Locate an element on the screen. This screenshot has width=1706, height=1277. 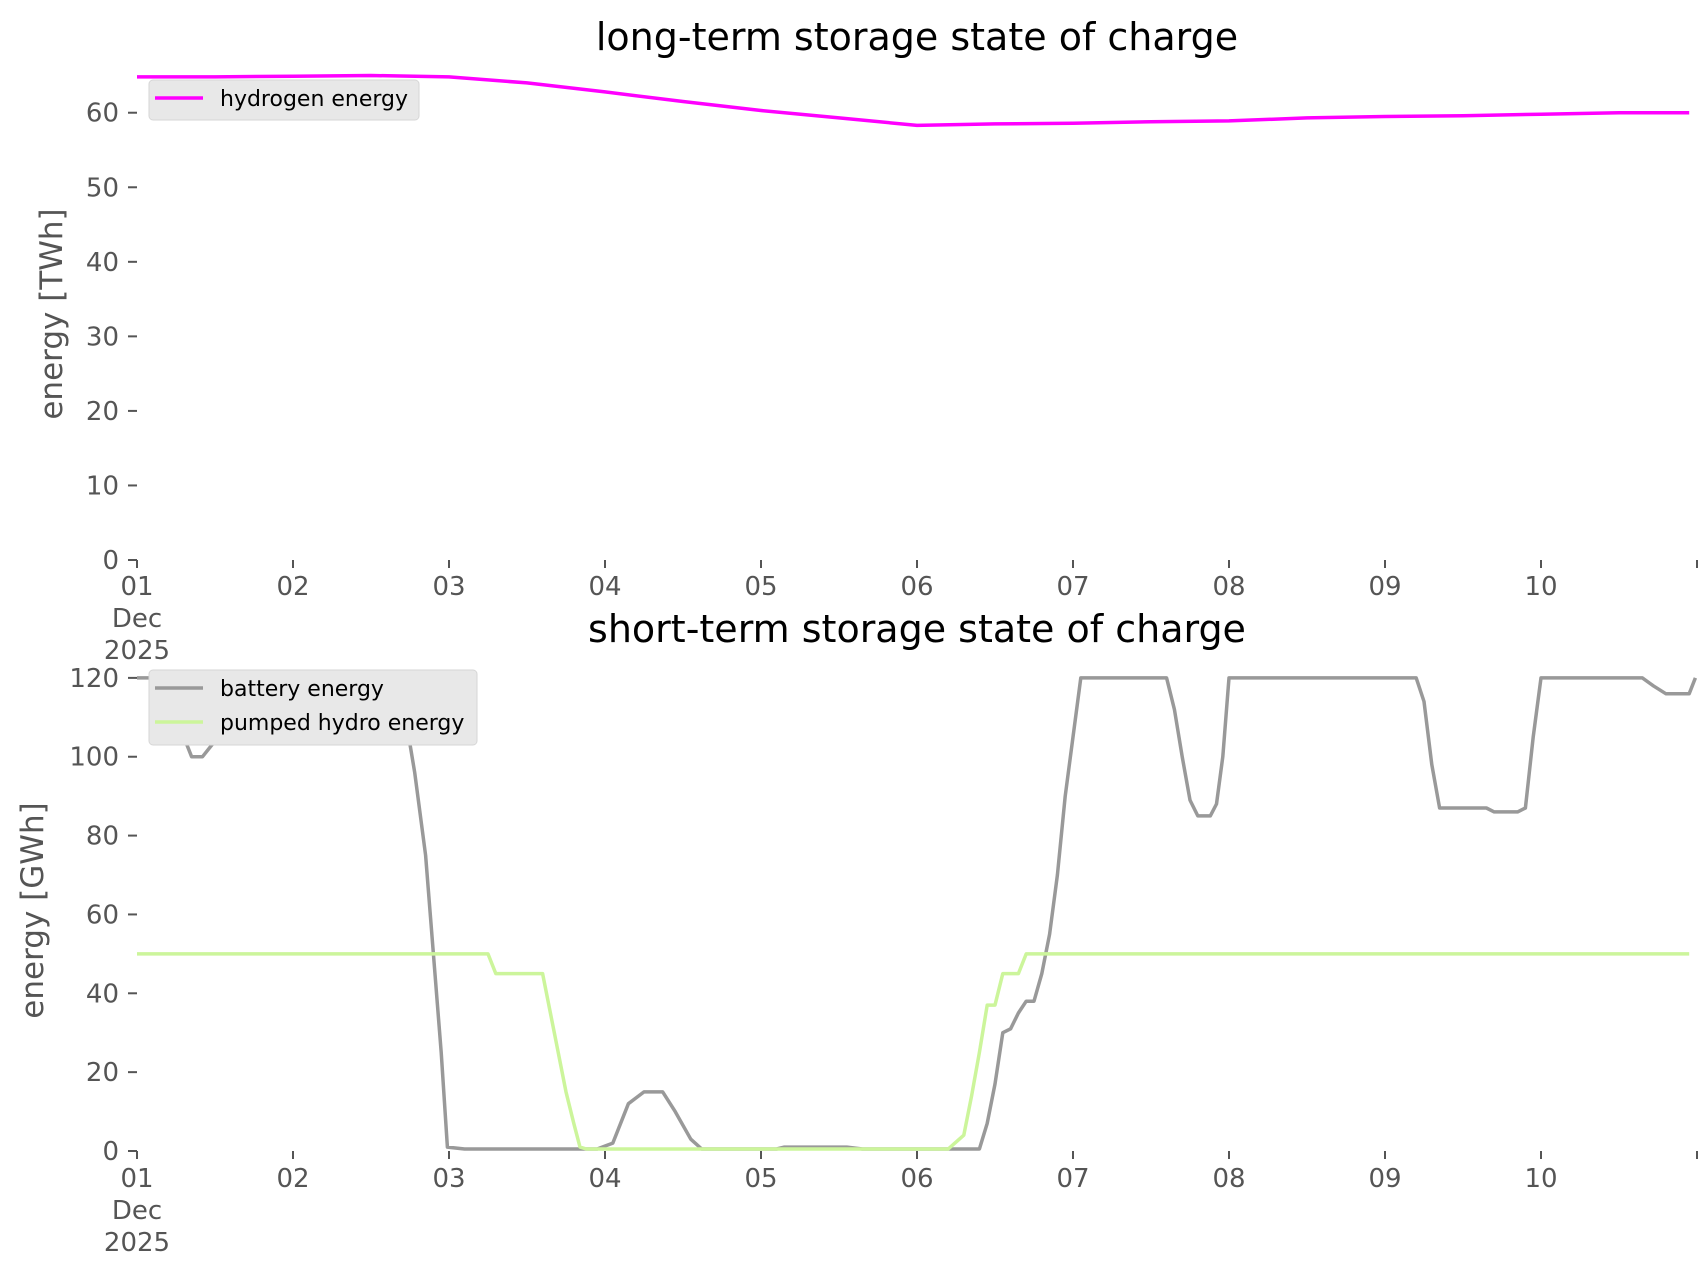
y-axis-label-1: energy [TWh] is located at coordinates (52, 313).